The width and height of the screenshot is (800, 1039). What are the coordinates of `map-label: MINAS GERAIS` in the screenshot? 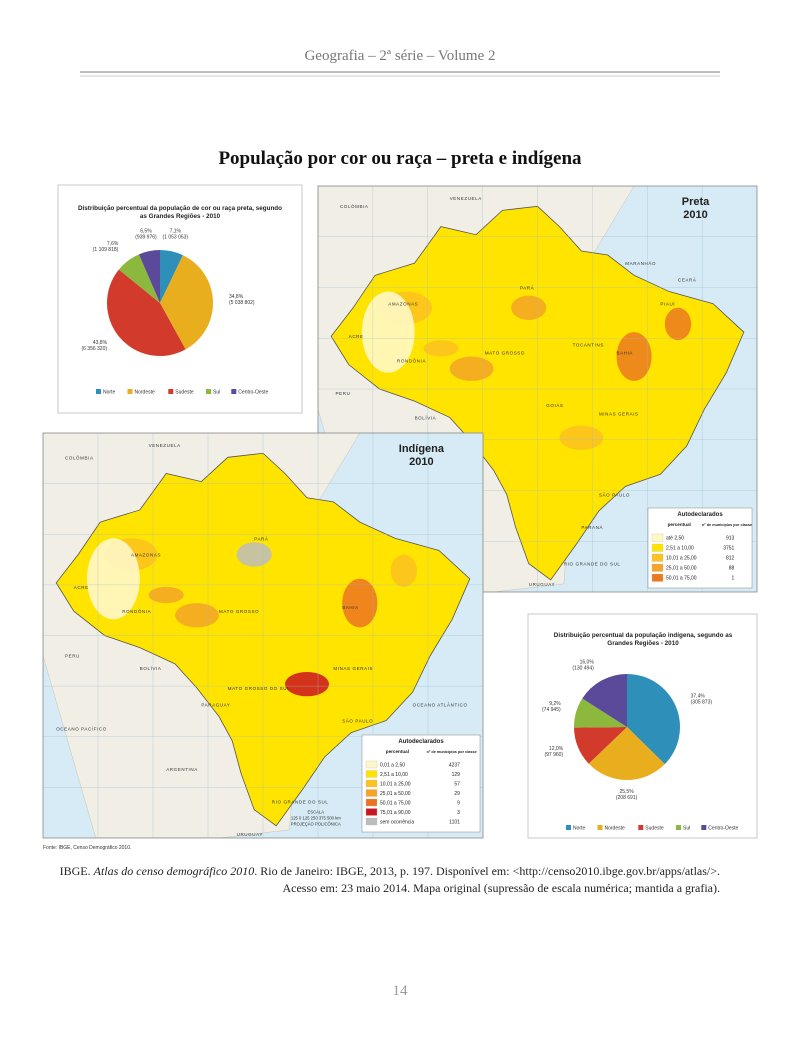 It's located at (353, 668).